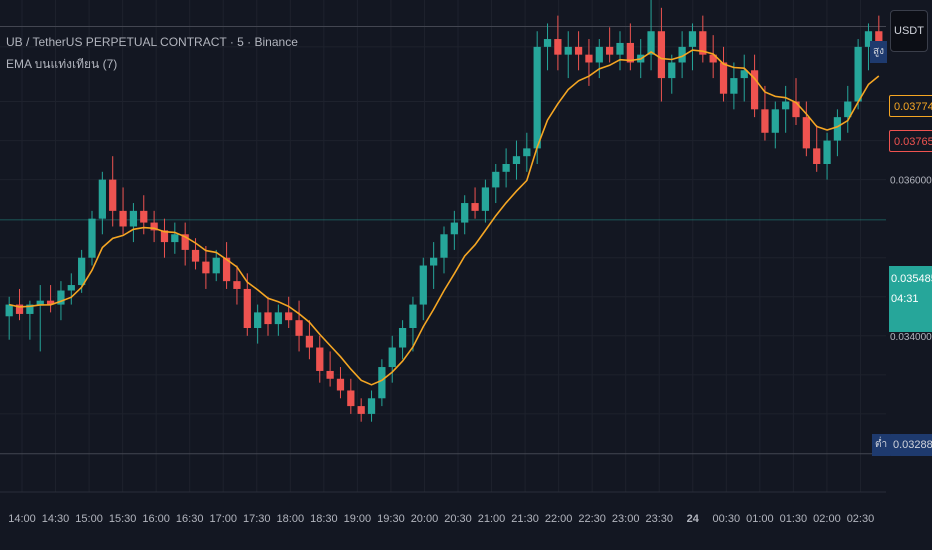 The width and height of the screenshot is (932, 550). What do you see at coordinates (910, 141) in the screenshot?
I see `close-value-tag: 0.037659` at bounding box center [910, 141].